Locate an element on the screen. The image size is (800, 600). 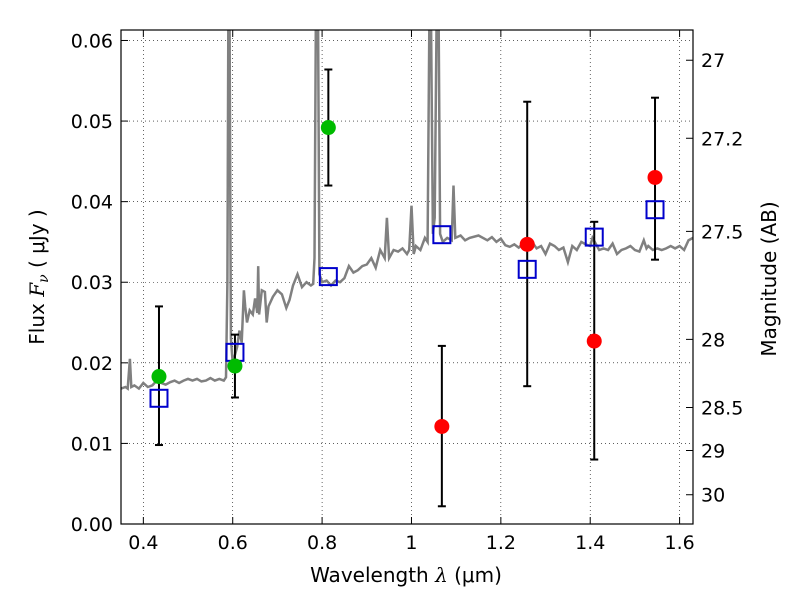
x-axis-label: Wavelength λ (μm) is located at coordinates (406, 575).